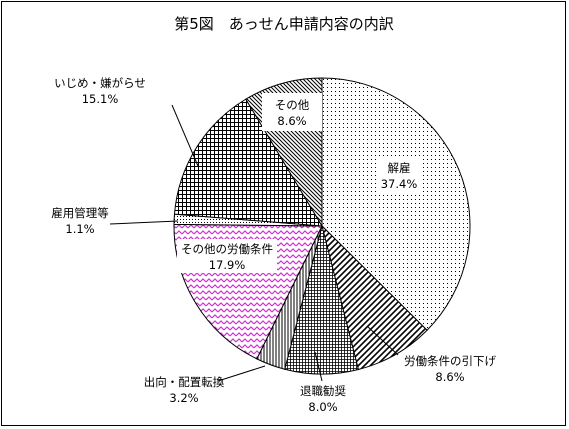 This screenshot has height=429, width=569. What do you see at coordinates (79, 229) in the screenshot?
I see `slice-value-6: 1.1%` at bounding box center [79, 229].